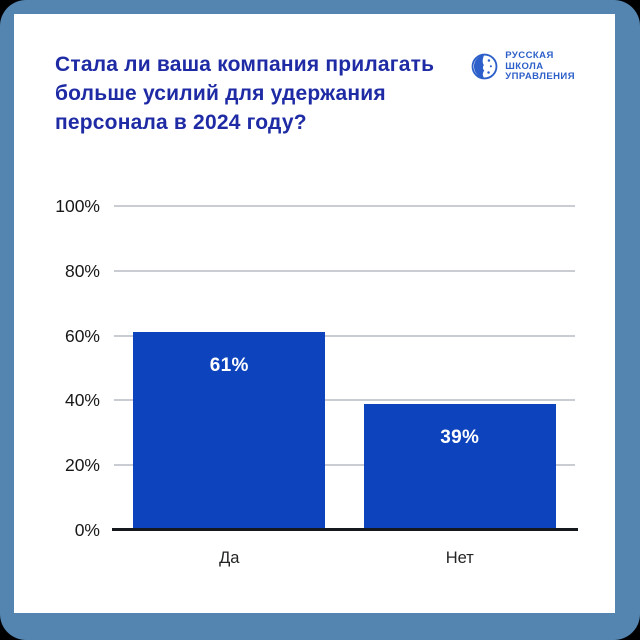 The width and height of the screenshot is (640, 640). Describe the element at coordinates (229, 366) in the screenshot. I see `bar-value-label: 61%` at that location.